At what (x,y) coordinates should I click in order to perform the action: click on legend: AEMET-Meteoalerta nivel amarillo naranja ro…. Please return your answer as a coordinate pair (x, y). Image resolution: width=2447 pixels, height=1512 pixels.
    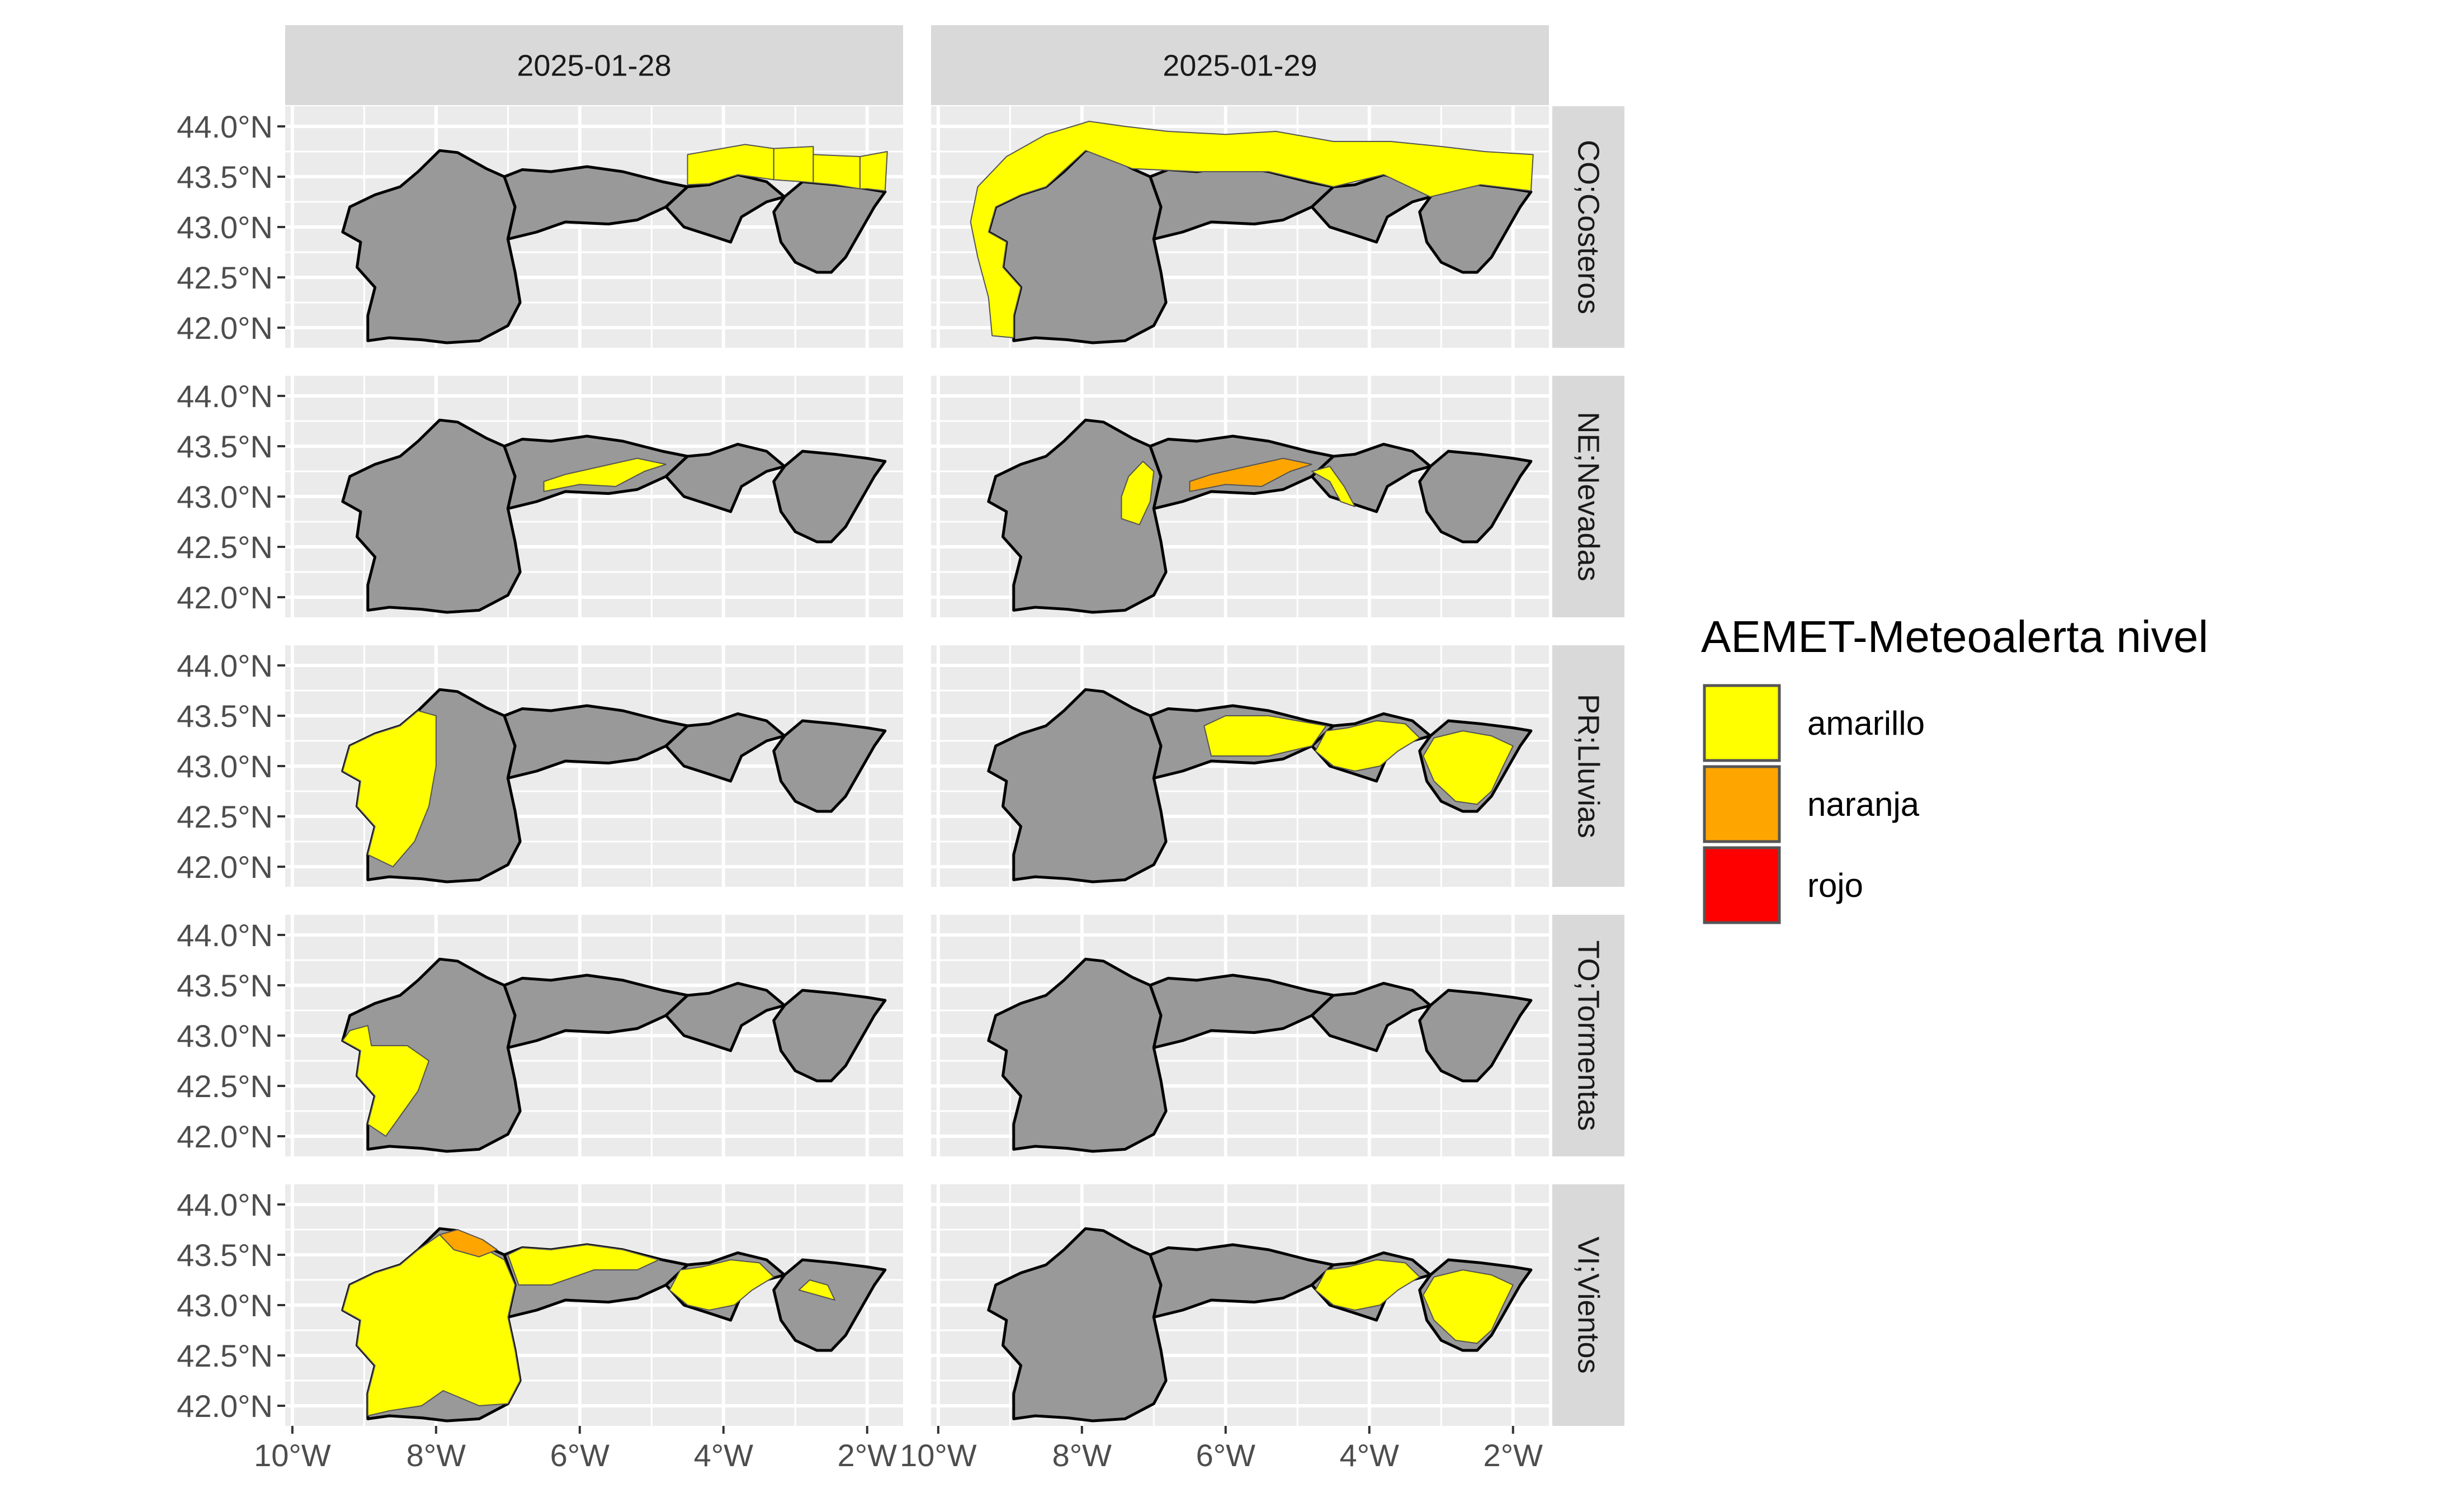
    Looking at the image, I should click on (1954, 768).